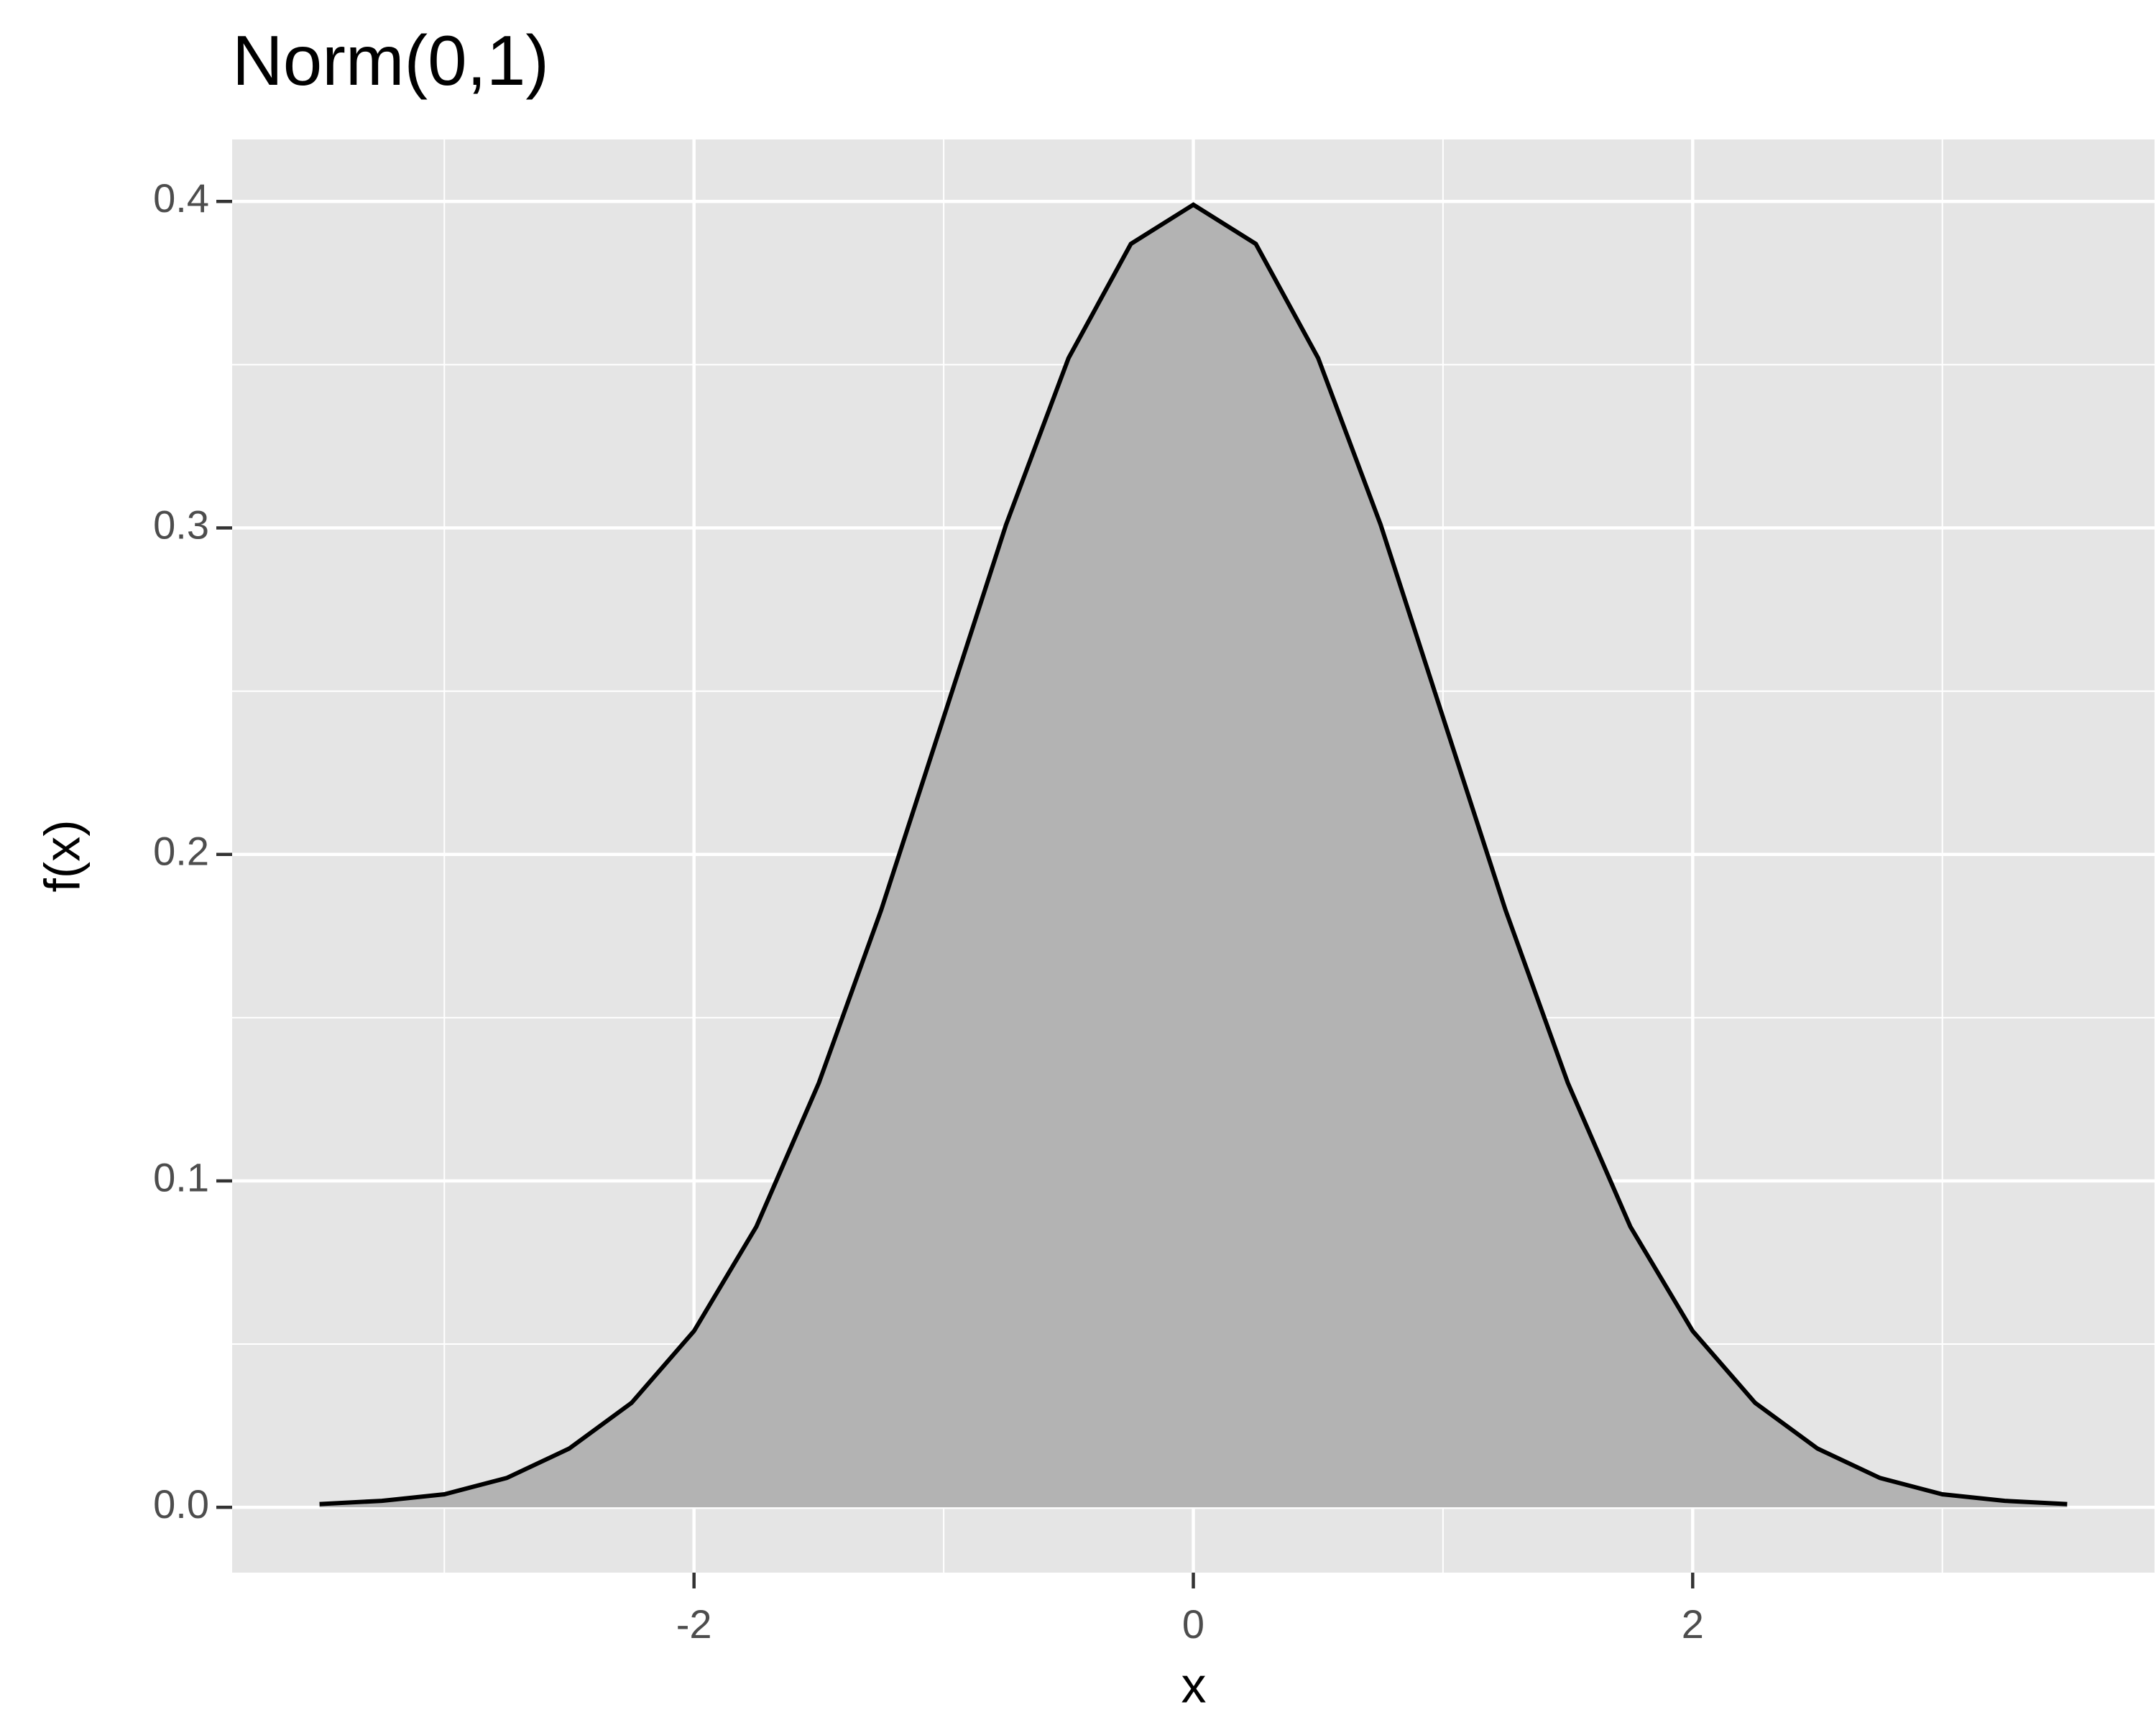 The height and width of the screenshot is (1725, 2156). What do you see at coordinates (62, 855) in the screenshot?
I see `y-axis-title: f(x)` at bounding box center [62, 855].